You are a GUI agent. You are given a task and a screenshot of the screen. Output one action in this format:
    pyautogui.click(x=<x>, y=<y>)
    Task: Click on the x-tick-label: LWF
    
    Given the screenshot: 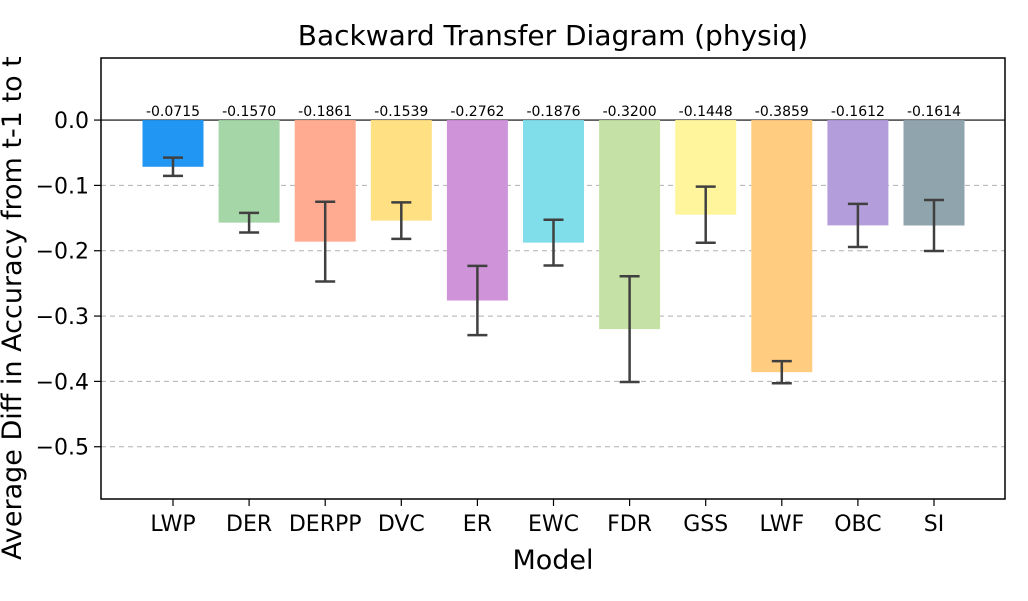 What is the action you would take?
    pyautogui.click(x=781, y=524)
    